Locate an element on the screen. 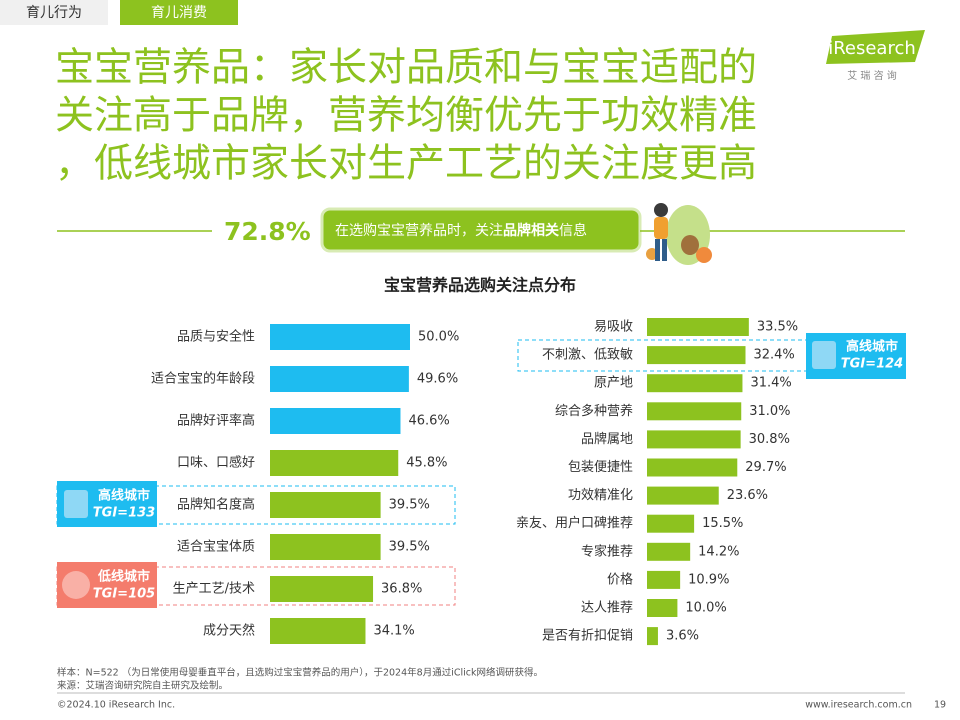  value-label: 46.6% is located at coordinates (428, 421).